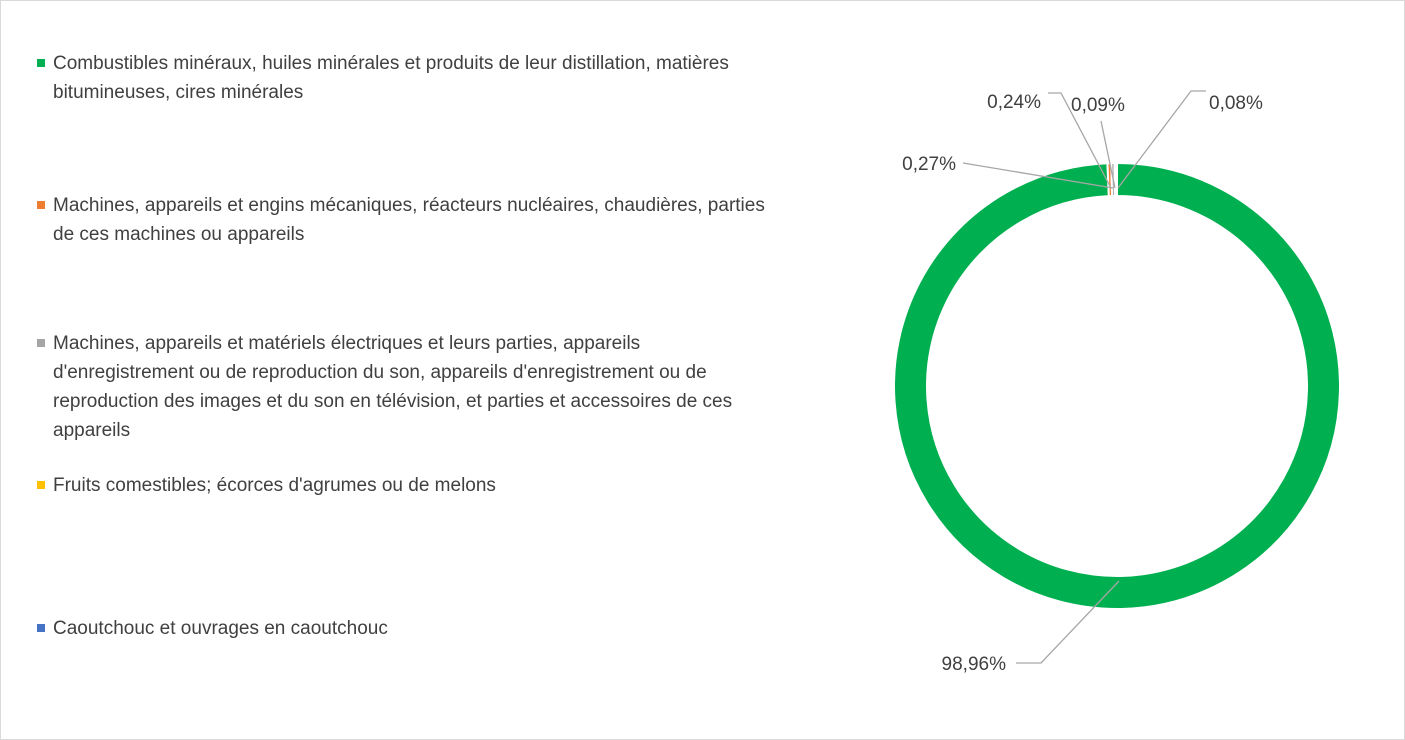 This screenshot has height=740, width=1405. I want to click on data-label: 0,08%, so click(1236, 103).